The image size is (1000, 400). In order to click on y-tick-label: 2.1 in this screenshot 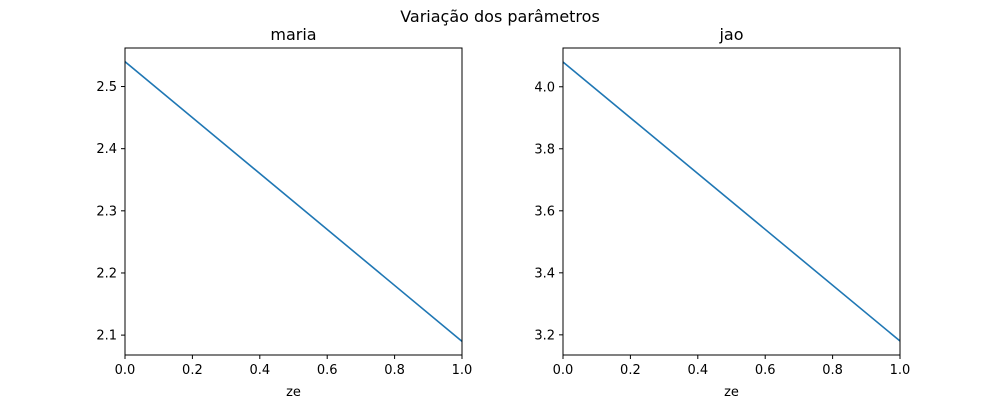, I will do `click(106, 336)`.